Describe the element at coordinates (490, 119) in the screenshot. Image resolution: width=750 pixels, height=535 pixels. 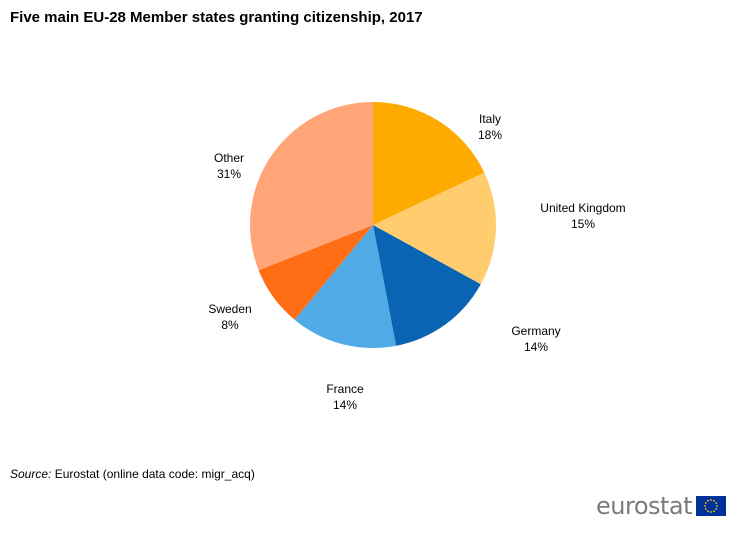
I see `slice-name-label: Italy` at that location.